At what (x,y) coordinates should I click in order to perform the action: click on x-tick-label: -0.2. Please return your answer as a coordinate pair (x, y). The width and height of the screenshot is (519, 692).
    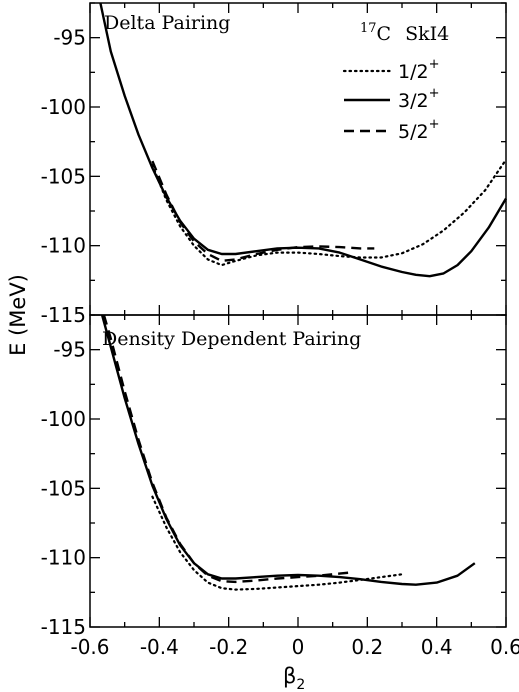
    Looking at the image, I should click on (228, 647).